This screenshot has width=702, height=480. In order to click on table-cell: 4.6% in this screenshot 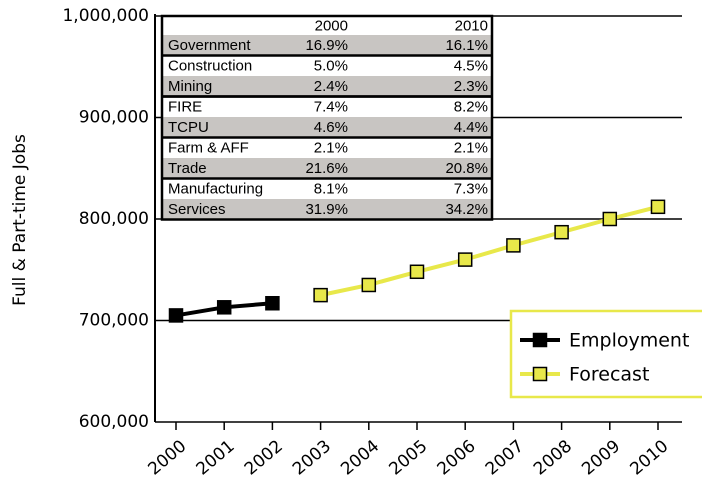, I will do `click(331, 127)`.